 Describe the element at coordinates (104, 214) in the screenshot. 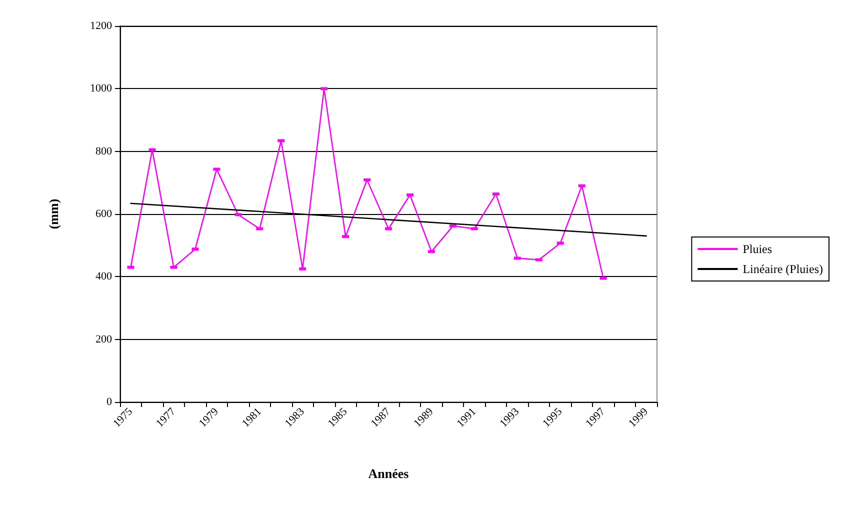

I see `y-tick-label: 600` at that location.